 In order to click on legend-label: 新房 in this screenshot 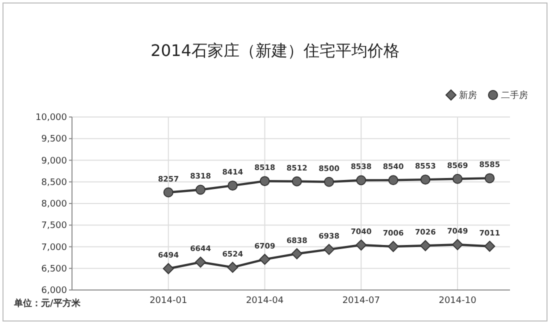, I will do `click(468, 95)`.